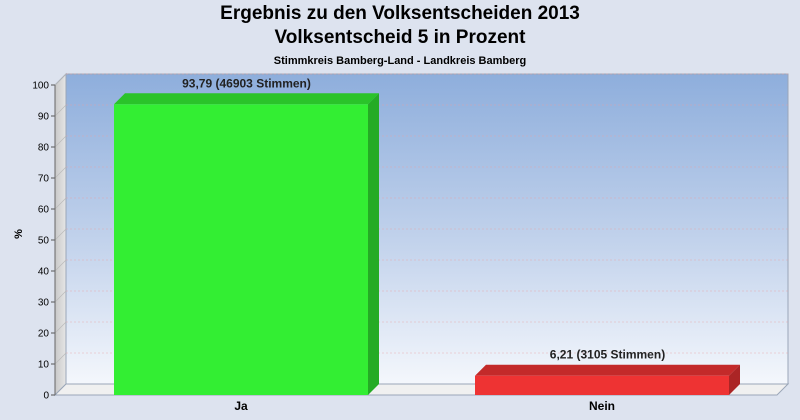  What do you see at coordinates (602, 385) in the screenshot?
I see `bar-front` at bounding box center [602, 385].